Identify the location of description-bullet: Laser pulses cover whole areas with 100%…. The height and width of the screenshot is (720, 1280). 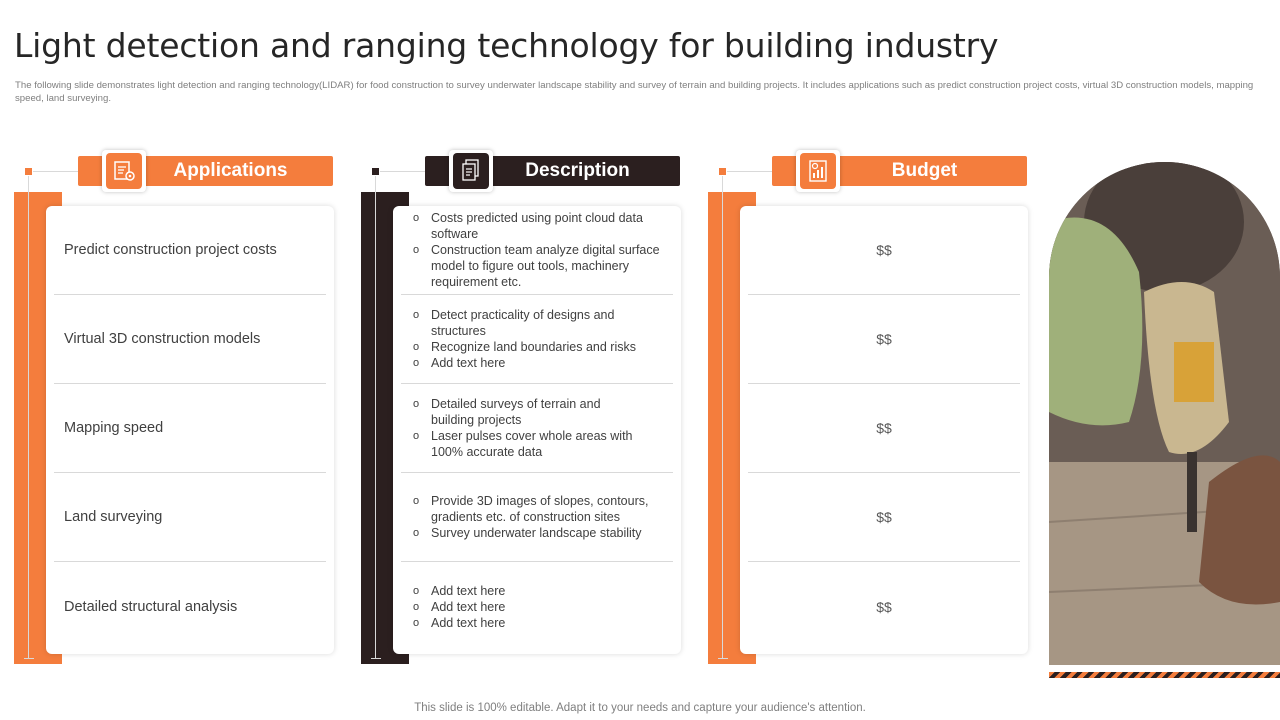
(529, 444).